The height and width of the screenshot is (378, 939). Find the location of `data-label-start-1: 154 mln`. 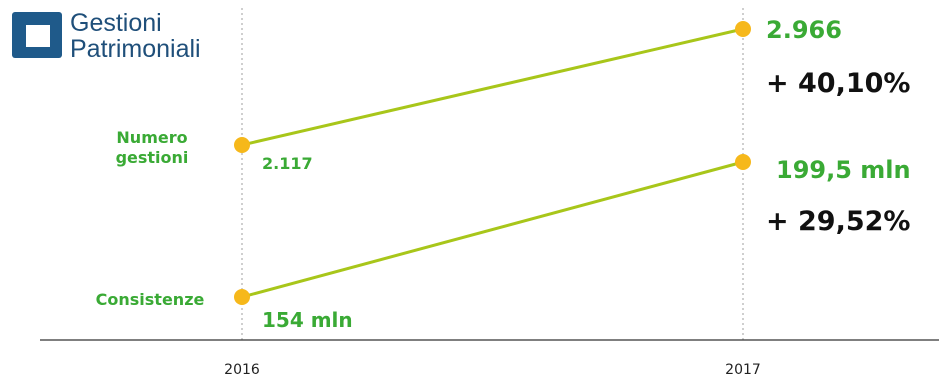

data-label-start-1: 154 mln is located at coordinates (307, 320).